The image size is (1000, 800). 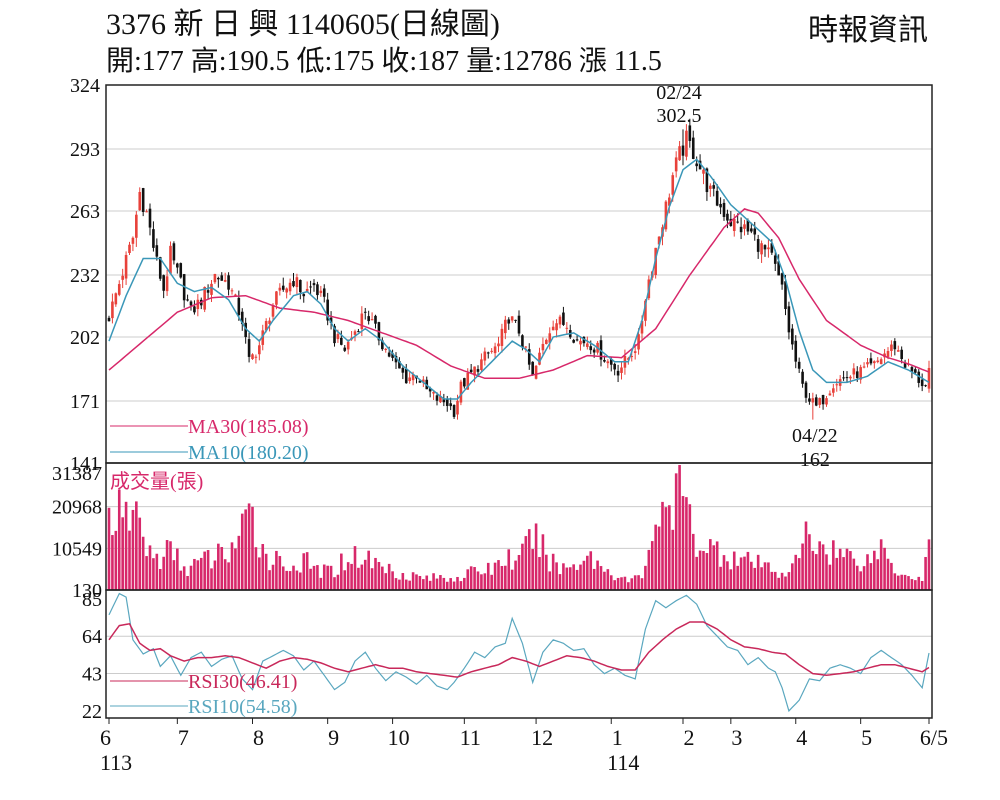 What do you see at coordinates (77, 549) in the screenshot?
I see `volume-tick-label: 10549` at bounding box center [77, 549].